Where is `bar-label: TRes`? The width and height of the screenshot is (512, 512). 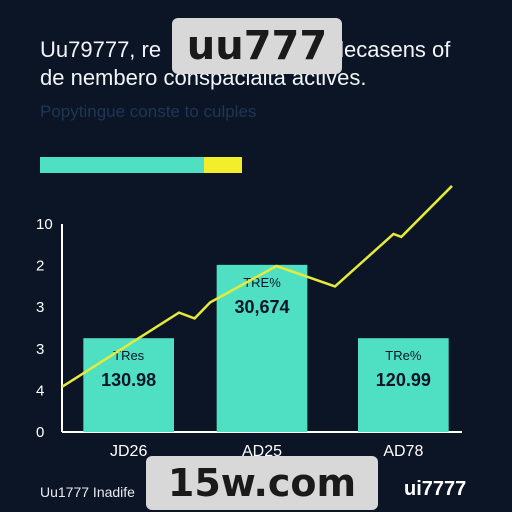 bar-label: TRes is located at coordinates (129, 355).